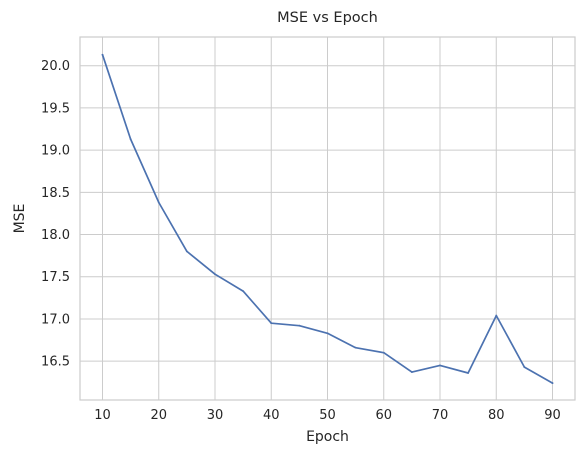 This screenshot has height=463, width=586. I want to click on y-tick-label: 18.5, so click(55, 193).